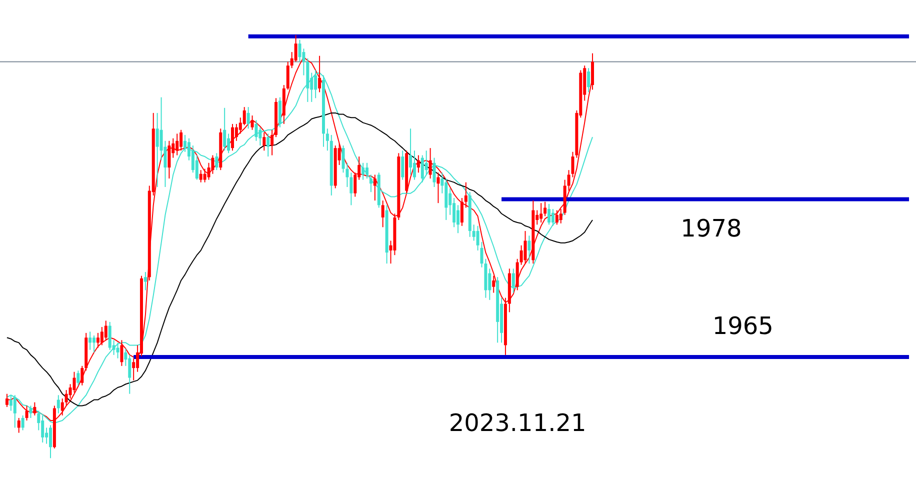 Image resolution: width=916 pixels, height=492 pixels. What do you see at coordinates (517, 423) in the screenshot?
I see `annotation: 2023.11.21` at bounding box center [517, 423].